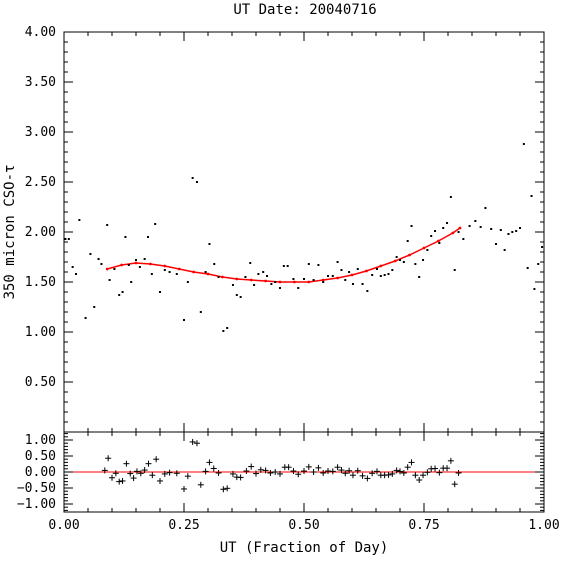 This screenshot has height=574, width=574. Describe the element at coordinates (543, 525) in the screenshot. I see `x-tick-label: 1.00` at that location.